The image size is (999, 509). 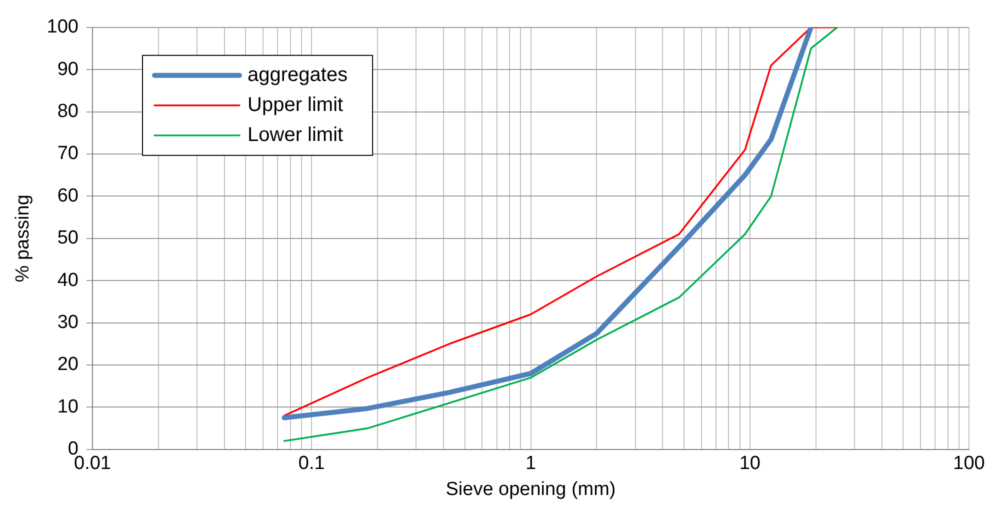 I want to click on y-tick-label: 70, so click(x=67, y=153).